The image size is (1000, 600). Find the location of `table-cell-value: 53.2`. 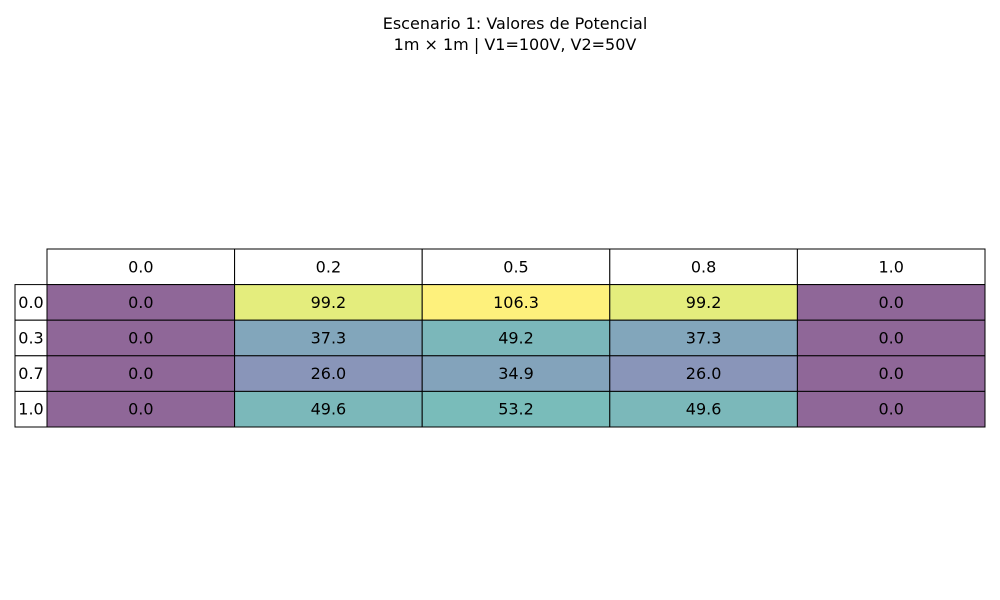

table-cell-value: 53.2 is located at coordinates (516, 409).